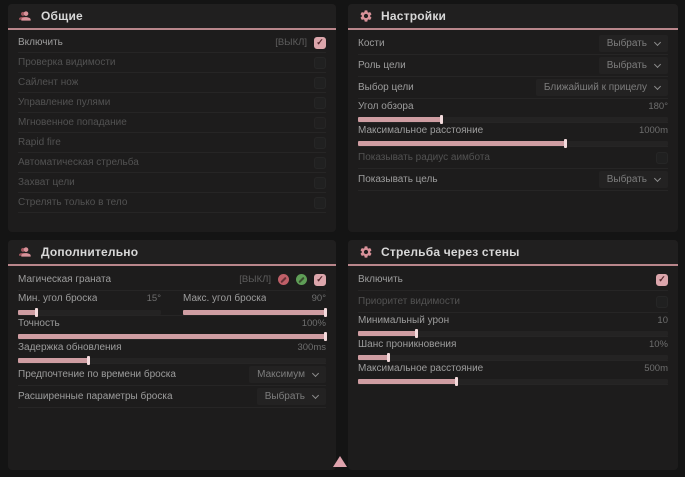 Image resolution: width=685 pixels, height=477 pixels. I want to click on row-label: Управление пулями, so click(64, 102).